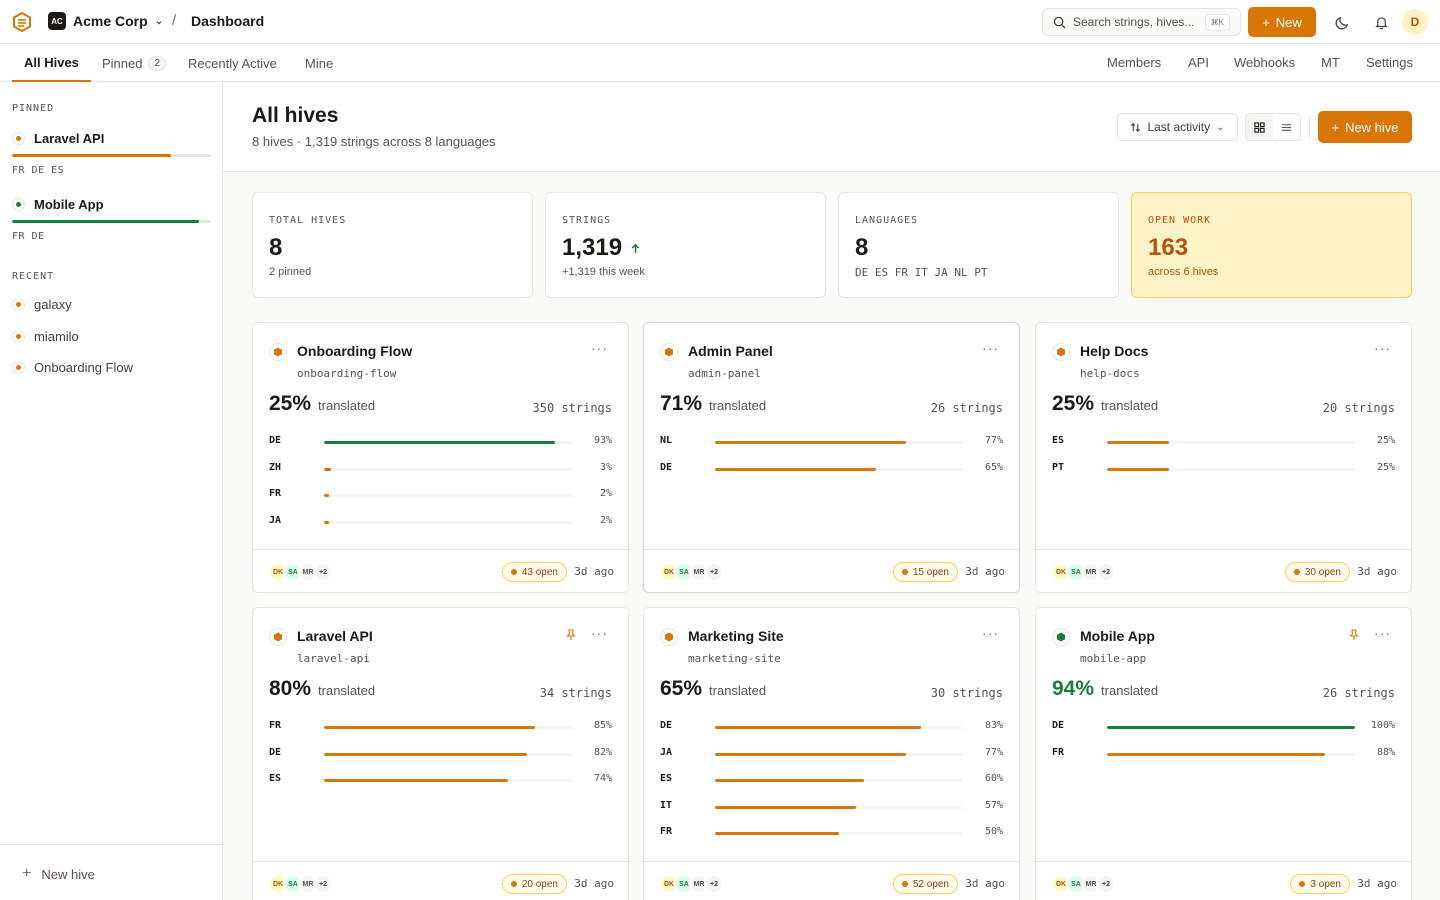  I want to click on open-count: 15 open, so click(930, 572).